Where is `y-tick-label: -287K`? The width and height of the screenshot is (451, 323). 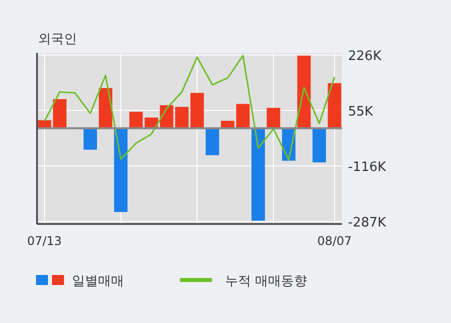 y-tick-label: -287K is located at coordinates (367, 222).